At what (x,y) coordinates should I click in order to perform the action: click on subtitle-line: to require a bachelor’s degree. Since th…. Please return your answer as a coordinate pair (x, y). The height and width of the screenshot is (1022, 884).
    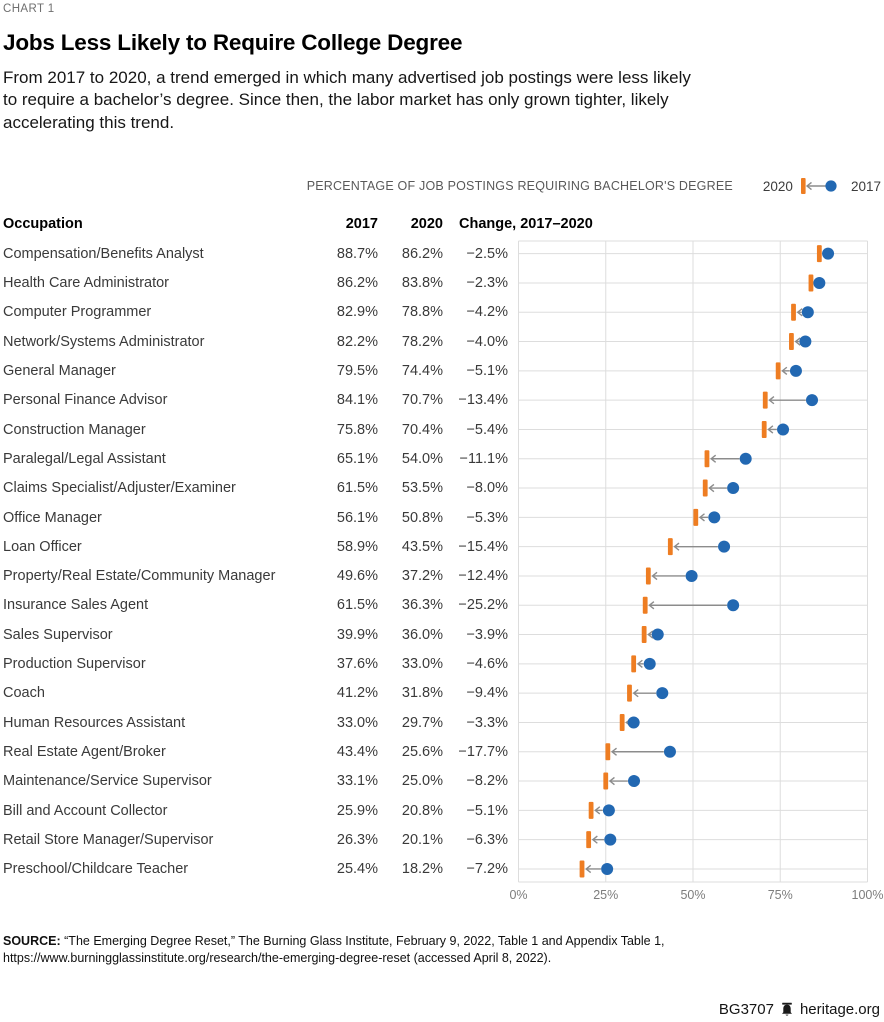
    Looking at the image, I should click on (336, 100).